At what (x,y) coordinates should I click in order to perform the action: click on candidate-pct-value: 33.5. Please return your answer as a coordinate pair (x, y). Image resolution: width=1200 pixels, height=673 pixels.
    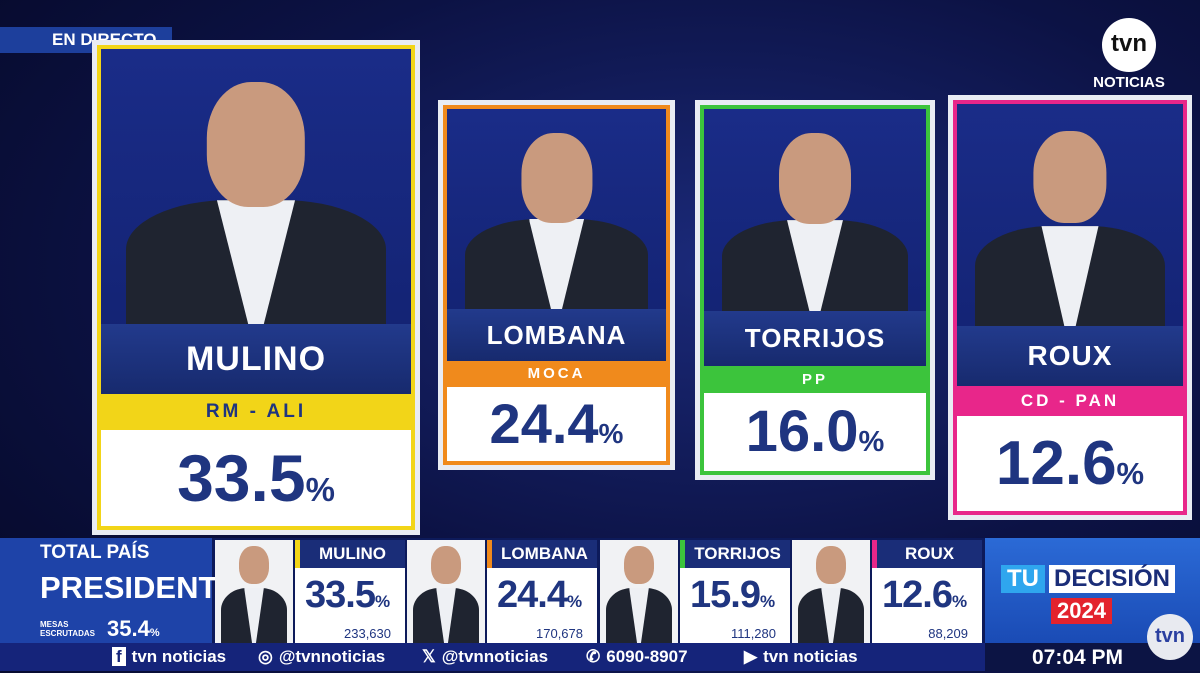
    Looking at the image, I should click on (241, 478).